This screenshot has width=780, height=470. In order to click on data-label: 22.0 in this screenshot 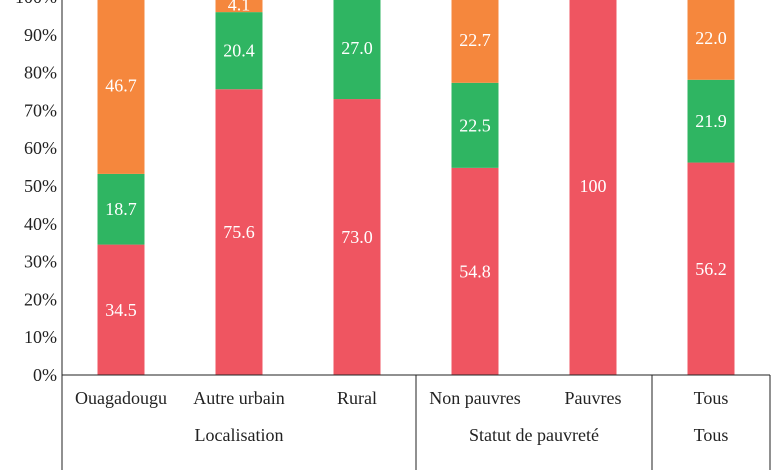, I will do `click(711, 38)`.